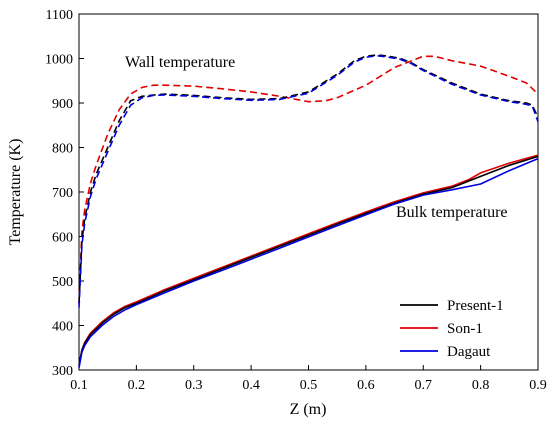 The width and height of the screenshot is (550, 439). I want to click on x-tick-label: 0.8, so click(481, 385).